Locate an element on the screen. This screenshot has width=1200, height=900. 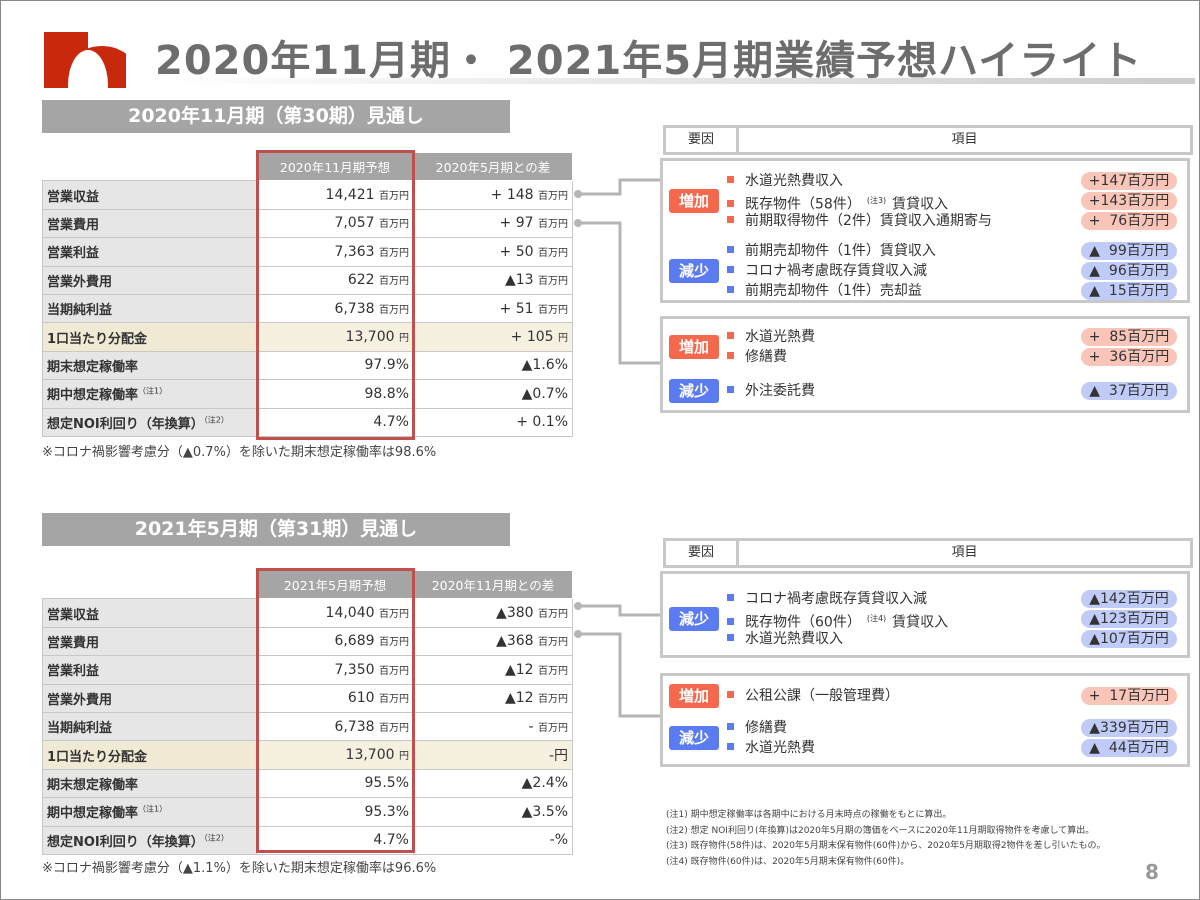
difference-value: ▲3.5% is located at coordinates (493, 812).